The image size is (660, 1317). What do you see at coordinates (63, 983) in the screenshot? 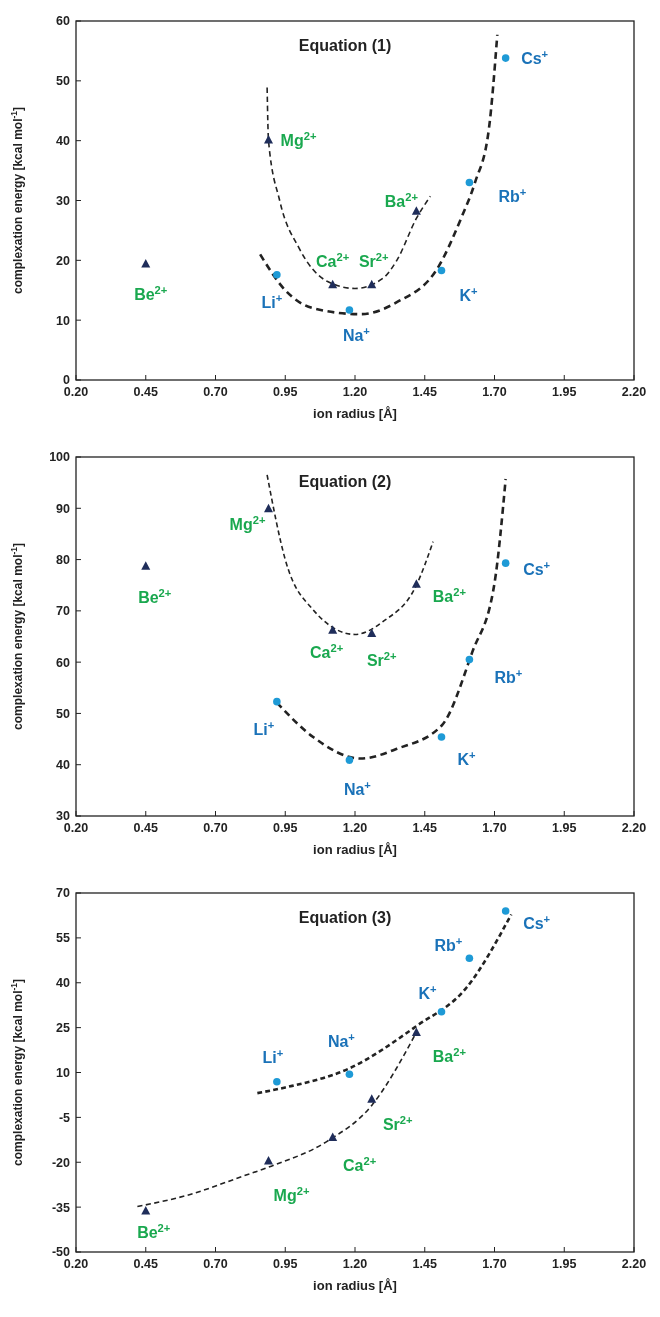
I see `y-tick-label: 40` at bounding box center [63, 983].